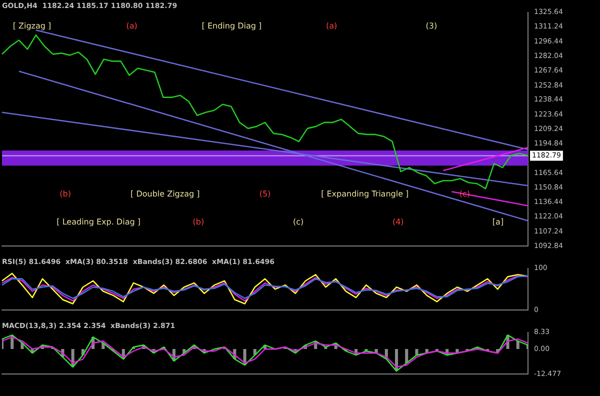 Image resolution: width=600 pixels, height=396 pixels. What do you see at coordinates (232, 25) in the screenshot?
I see `annotation: [ Ending Diag ]` at bounding box center [232, 25].